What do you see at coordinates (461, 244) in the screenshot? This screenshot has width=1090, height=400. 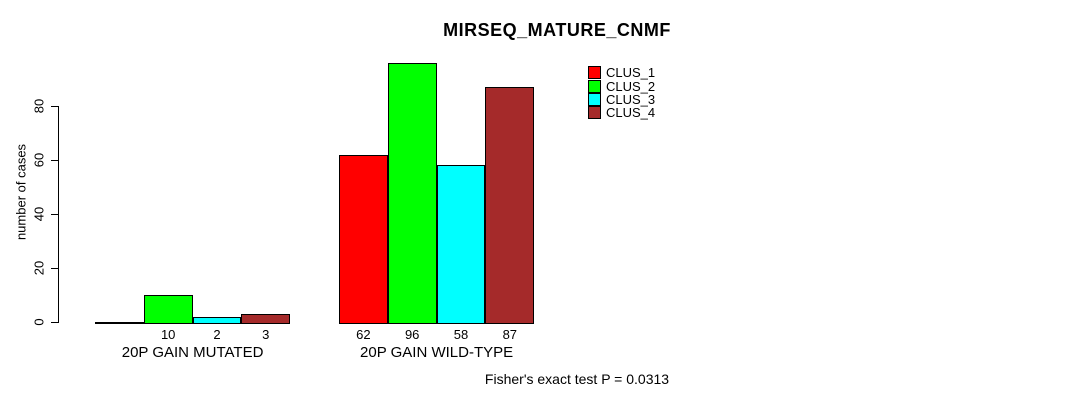 I see `bar-clus_3-group2` at bounding box center [461, 244].